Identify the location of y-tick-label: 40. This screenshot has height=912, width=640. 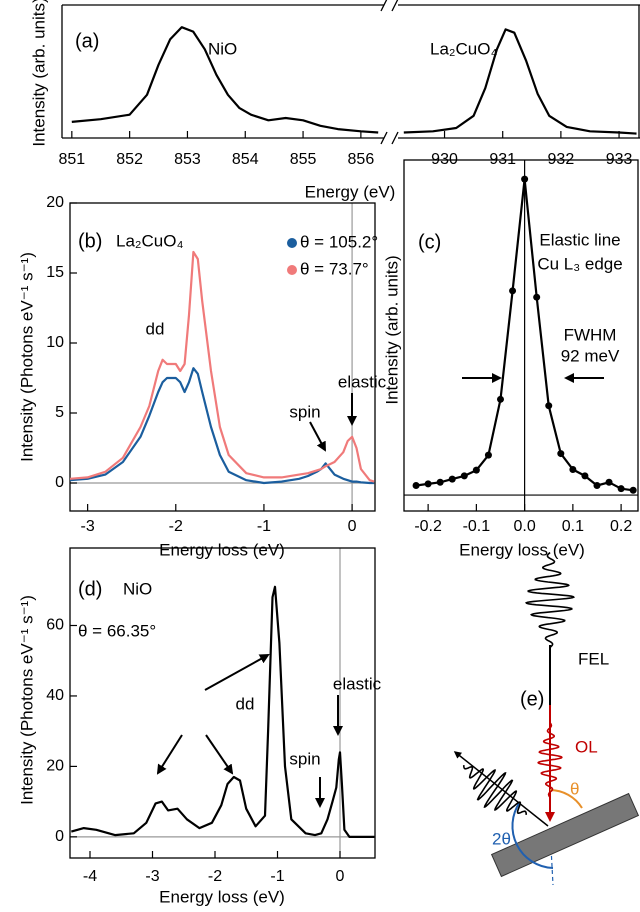
(55, 695).